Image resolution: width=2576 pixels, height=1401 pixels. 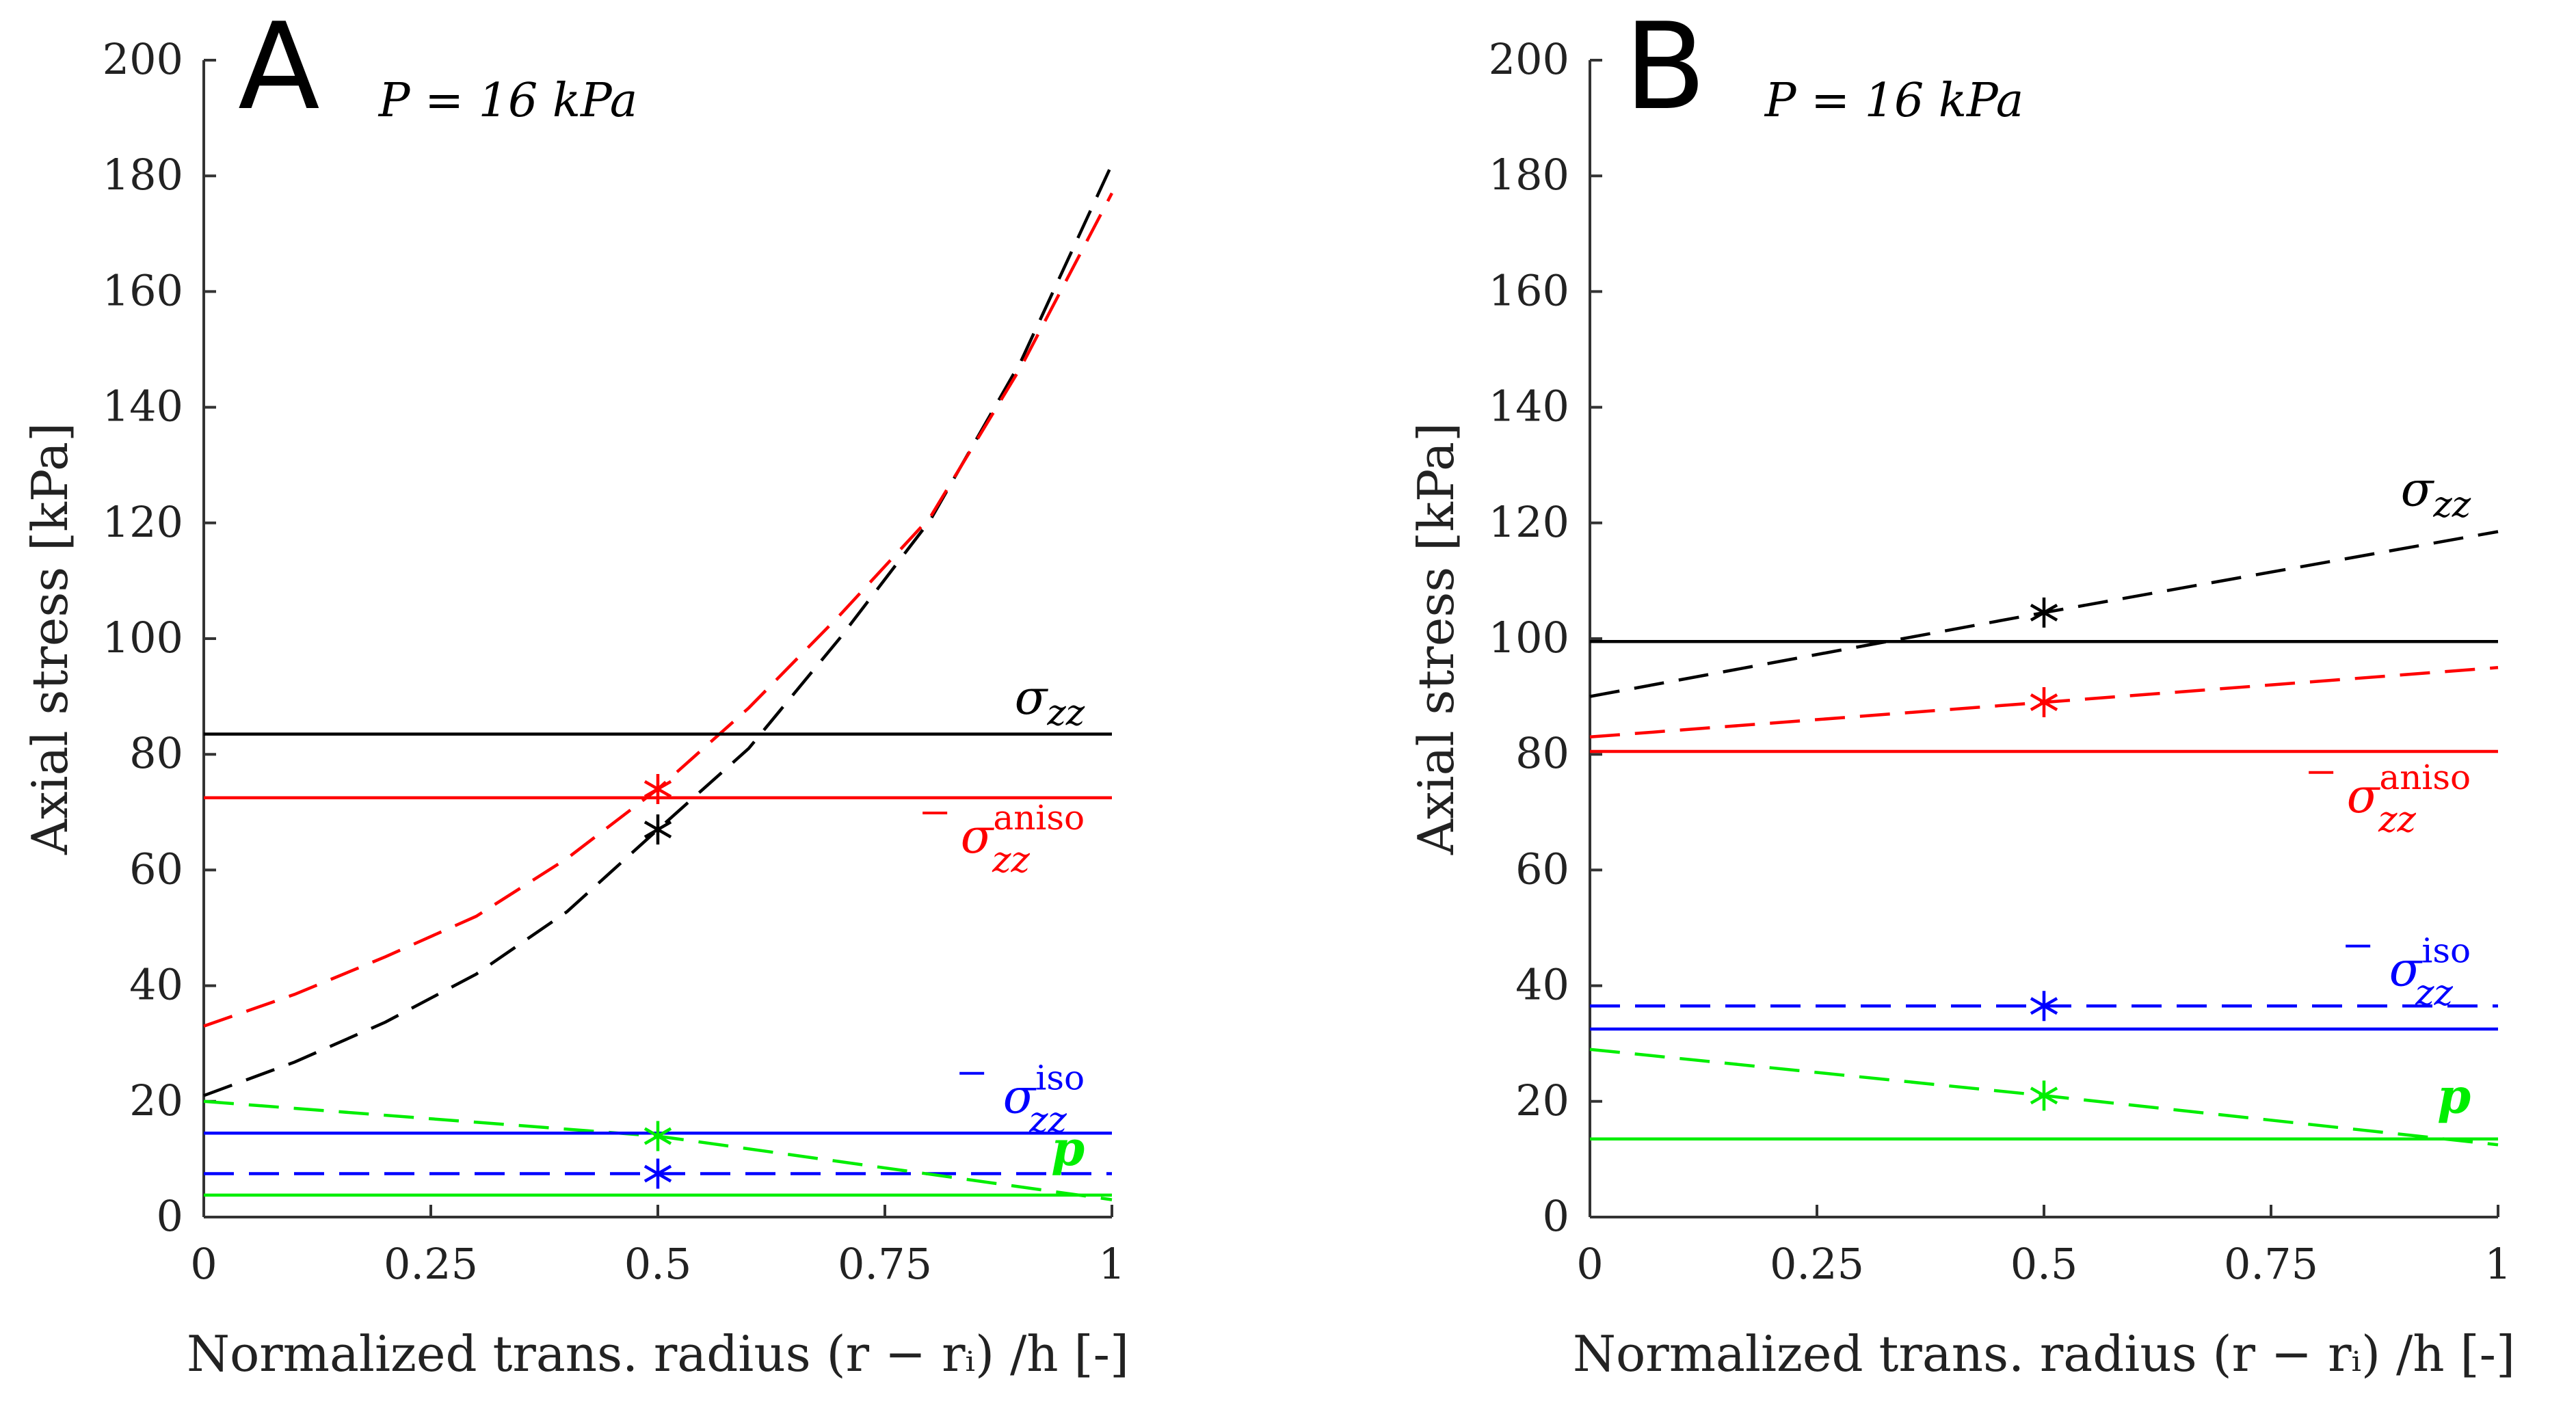 I want to click on panel-b-y-tick-label: 100, so click(x=1529, y=638).